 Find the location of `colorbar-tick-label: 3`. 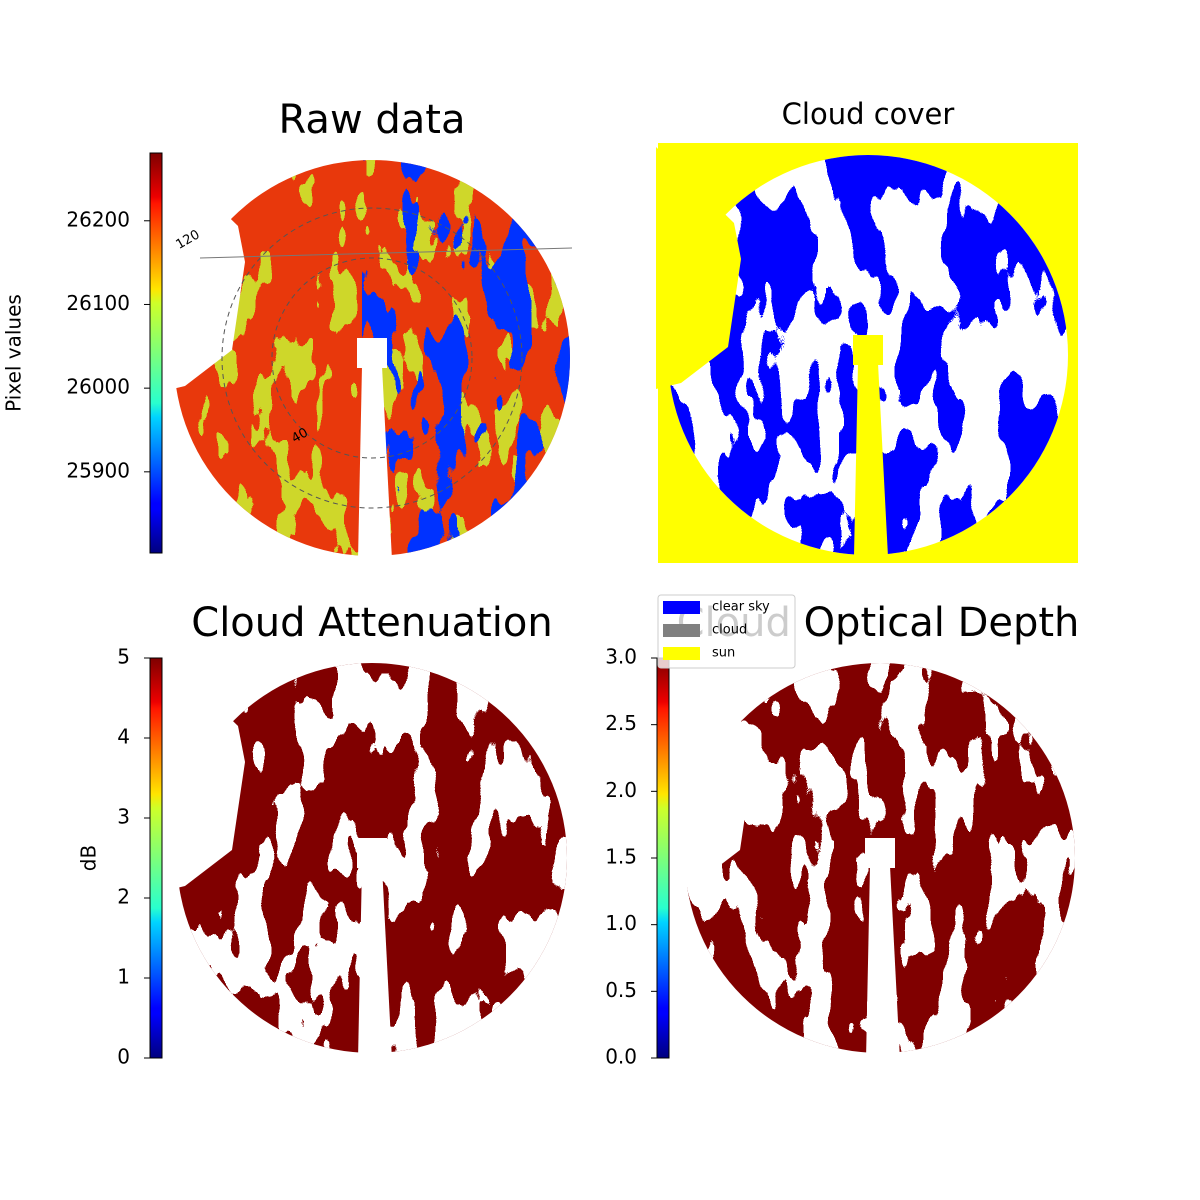

colorbar-tick-label: 3 is located at coordinates (123, 817).